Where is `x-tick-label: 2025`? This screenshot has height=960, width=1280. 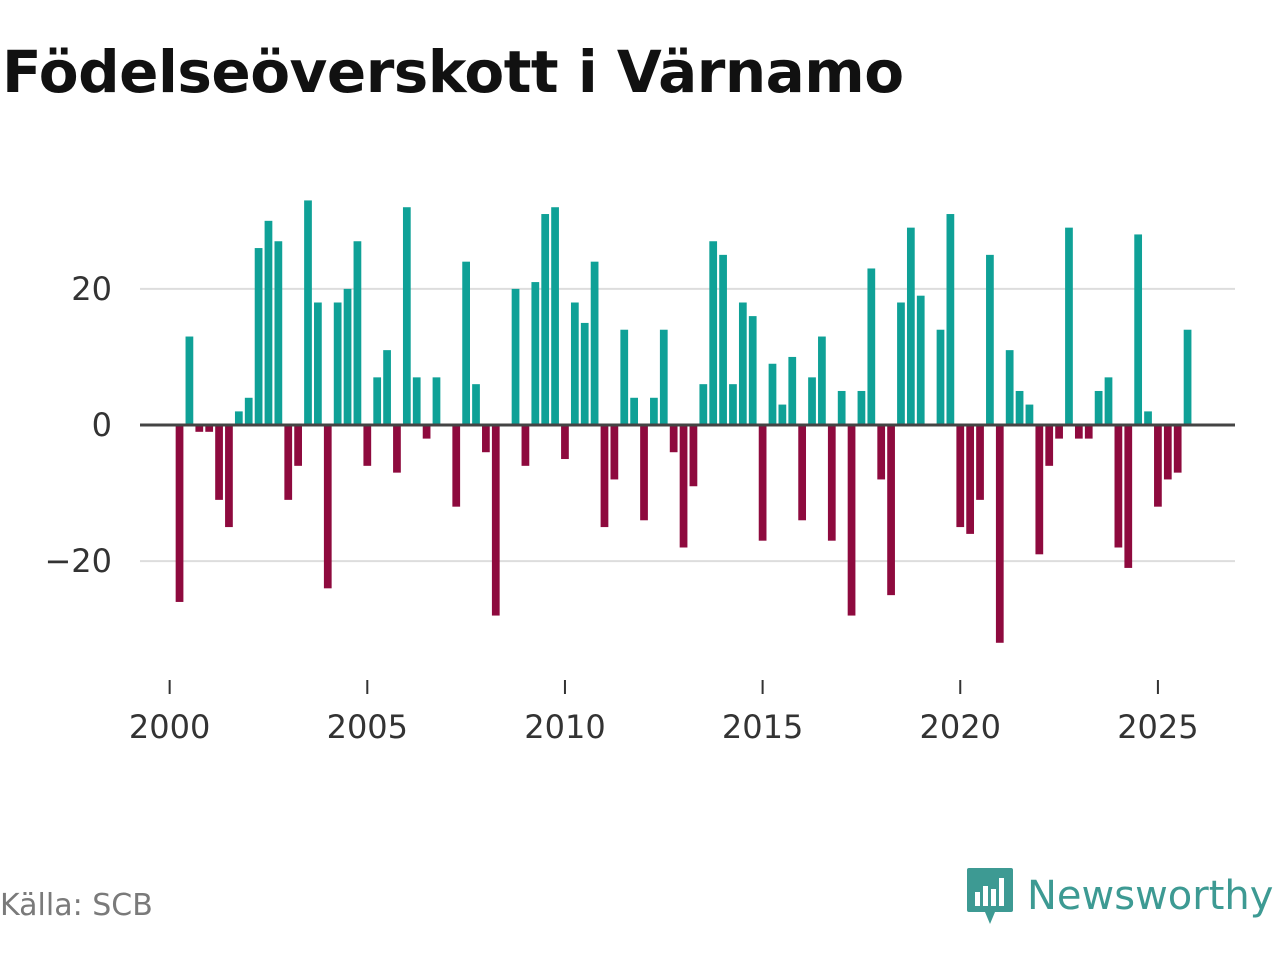
x-tick-label: 2025 is located at coordinates (1157, 727).